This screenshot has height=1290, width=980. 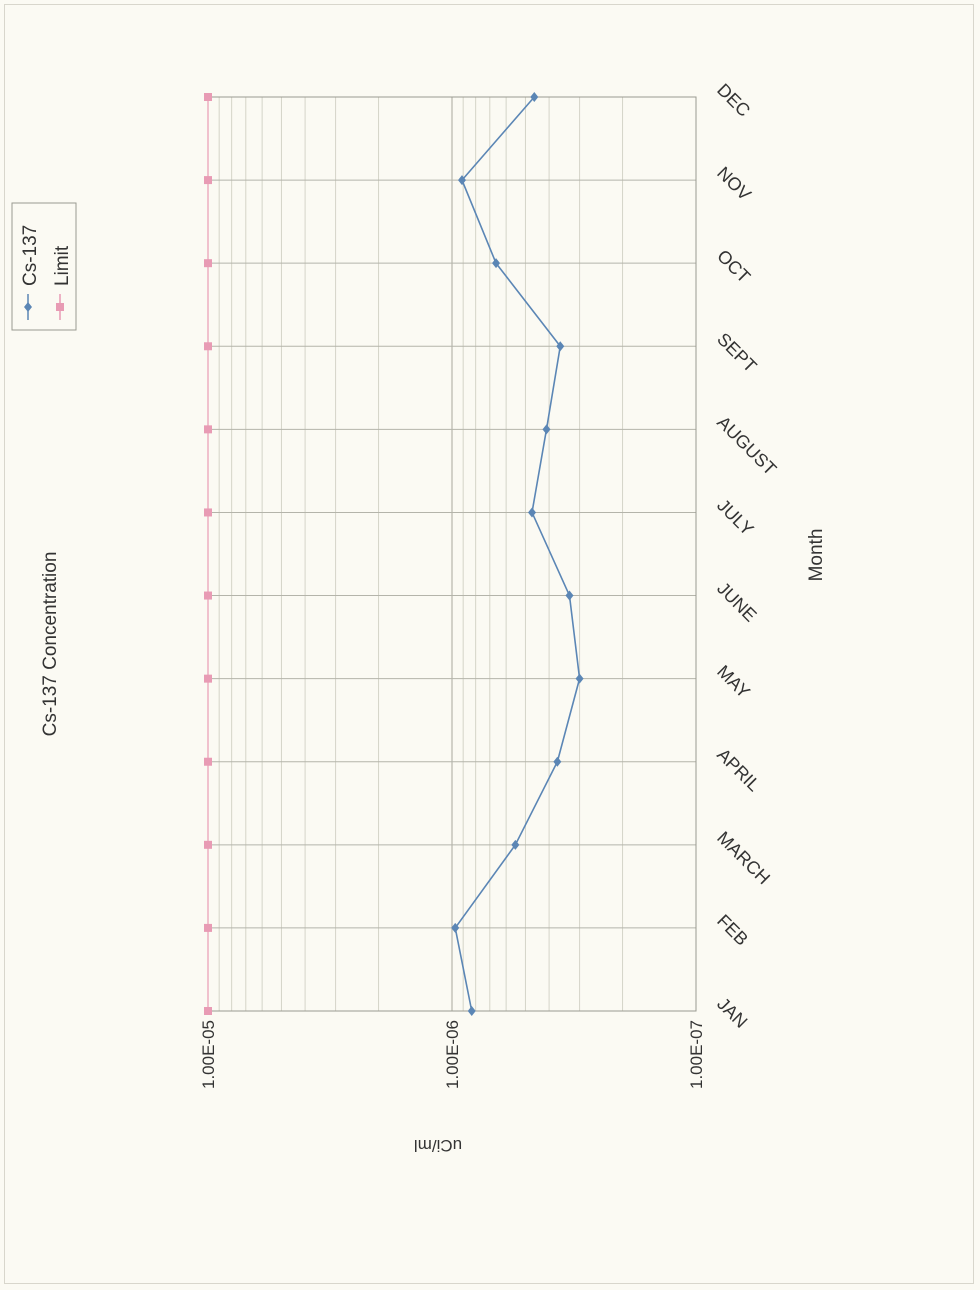 I want to click on y-axis-label: uCi/ml, so click(x=438, y=1145).